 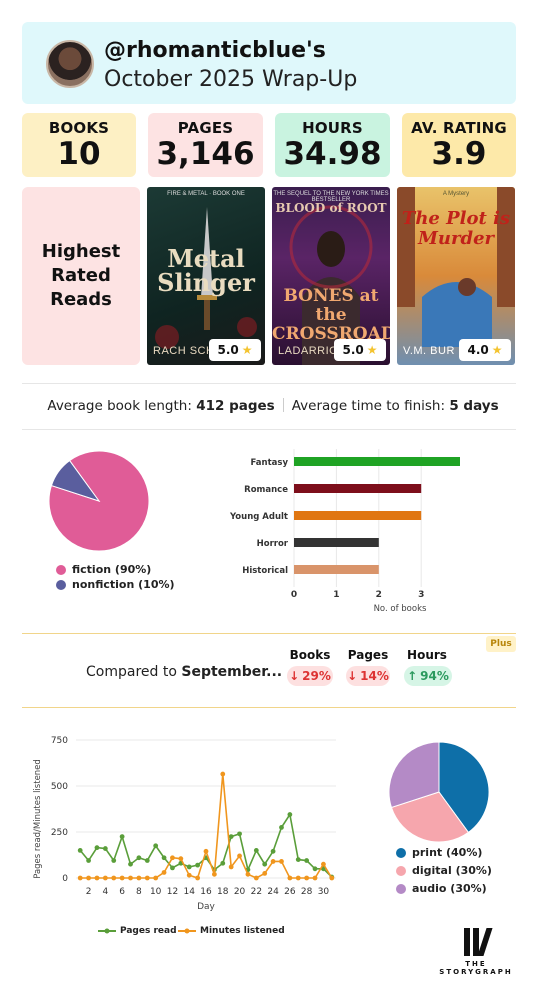 What do you see at coordinates (332, 128) in the screenshot?
I see `stat-hours-label: HOURS` at bounding box center [332, 128].